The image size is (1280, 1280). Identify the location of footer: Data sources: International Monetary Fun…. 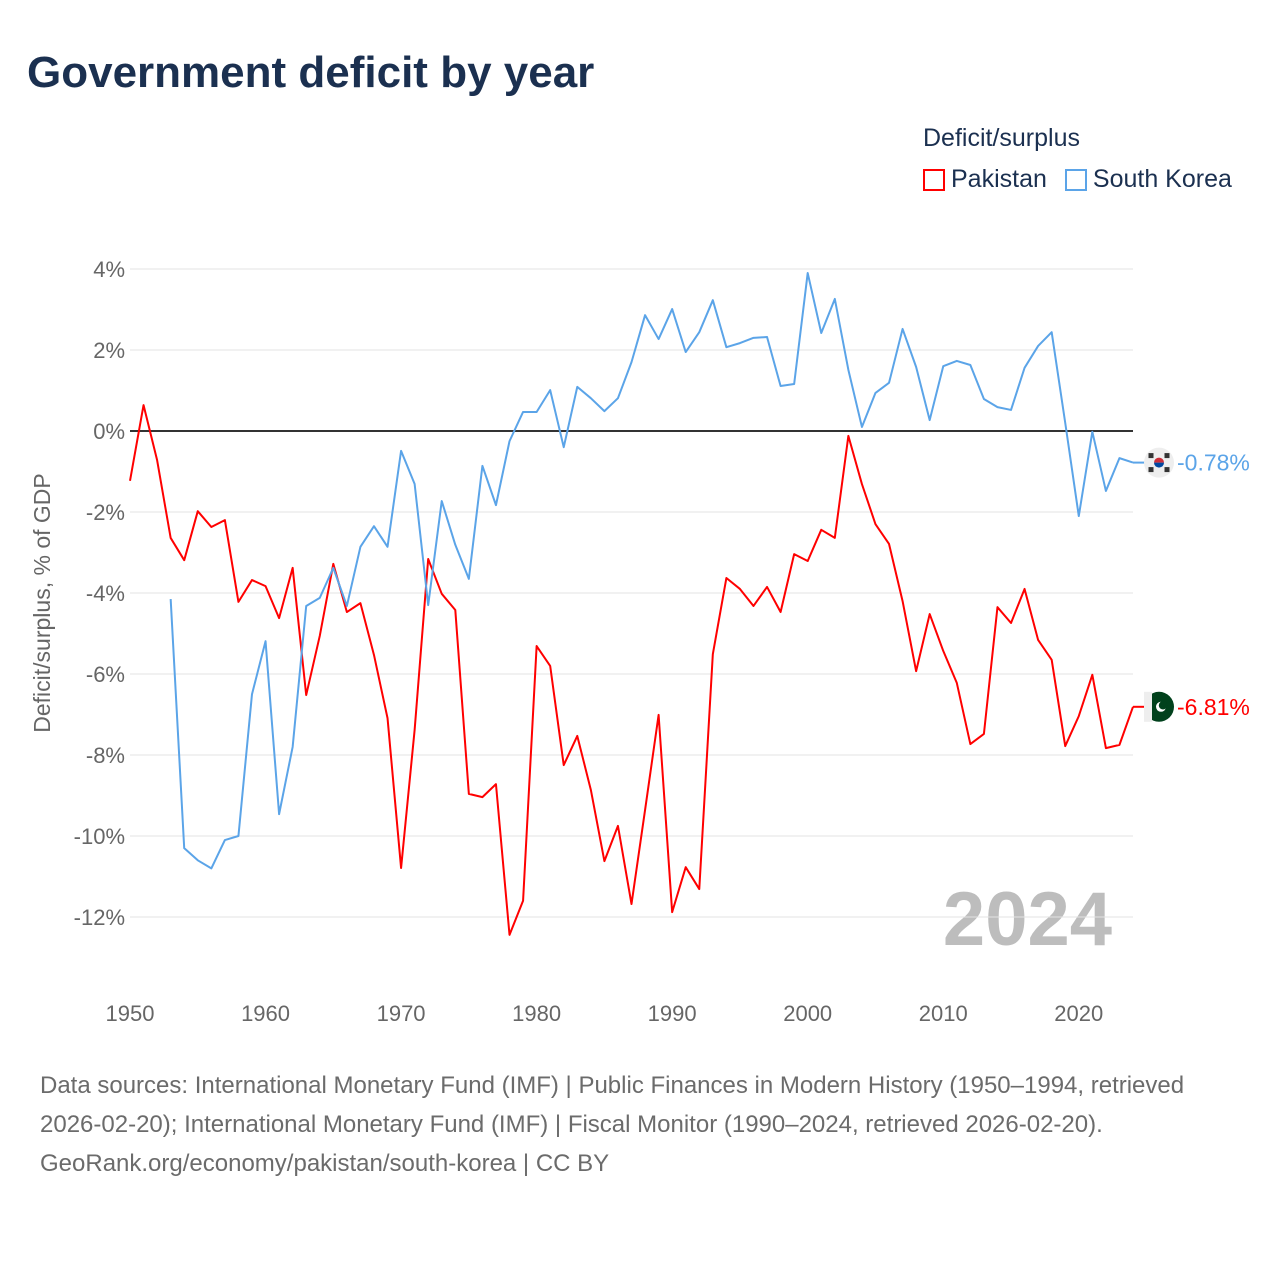
(640, 1124).